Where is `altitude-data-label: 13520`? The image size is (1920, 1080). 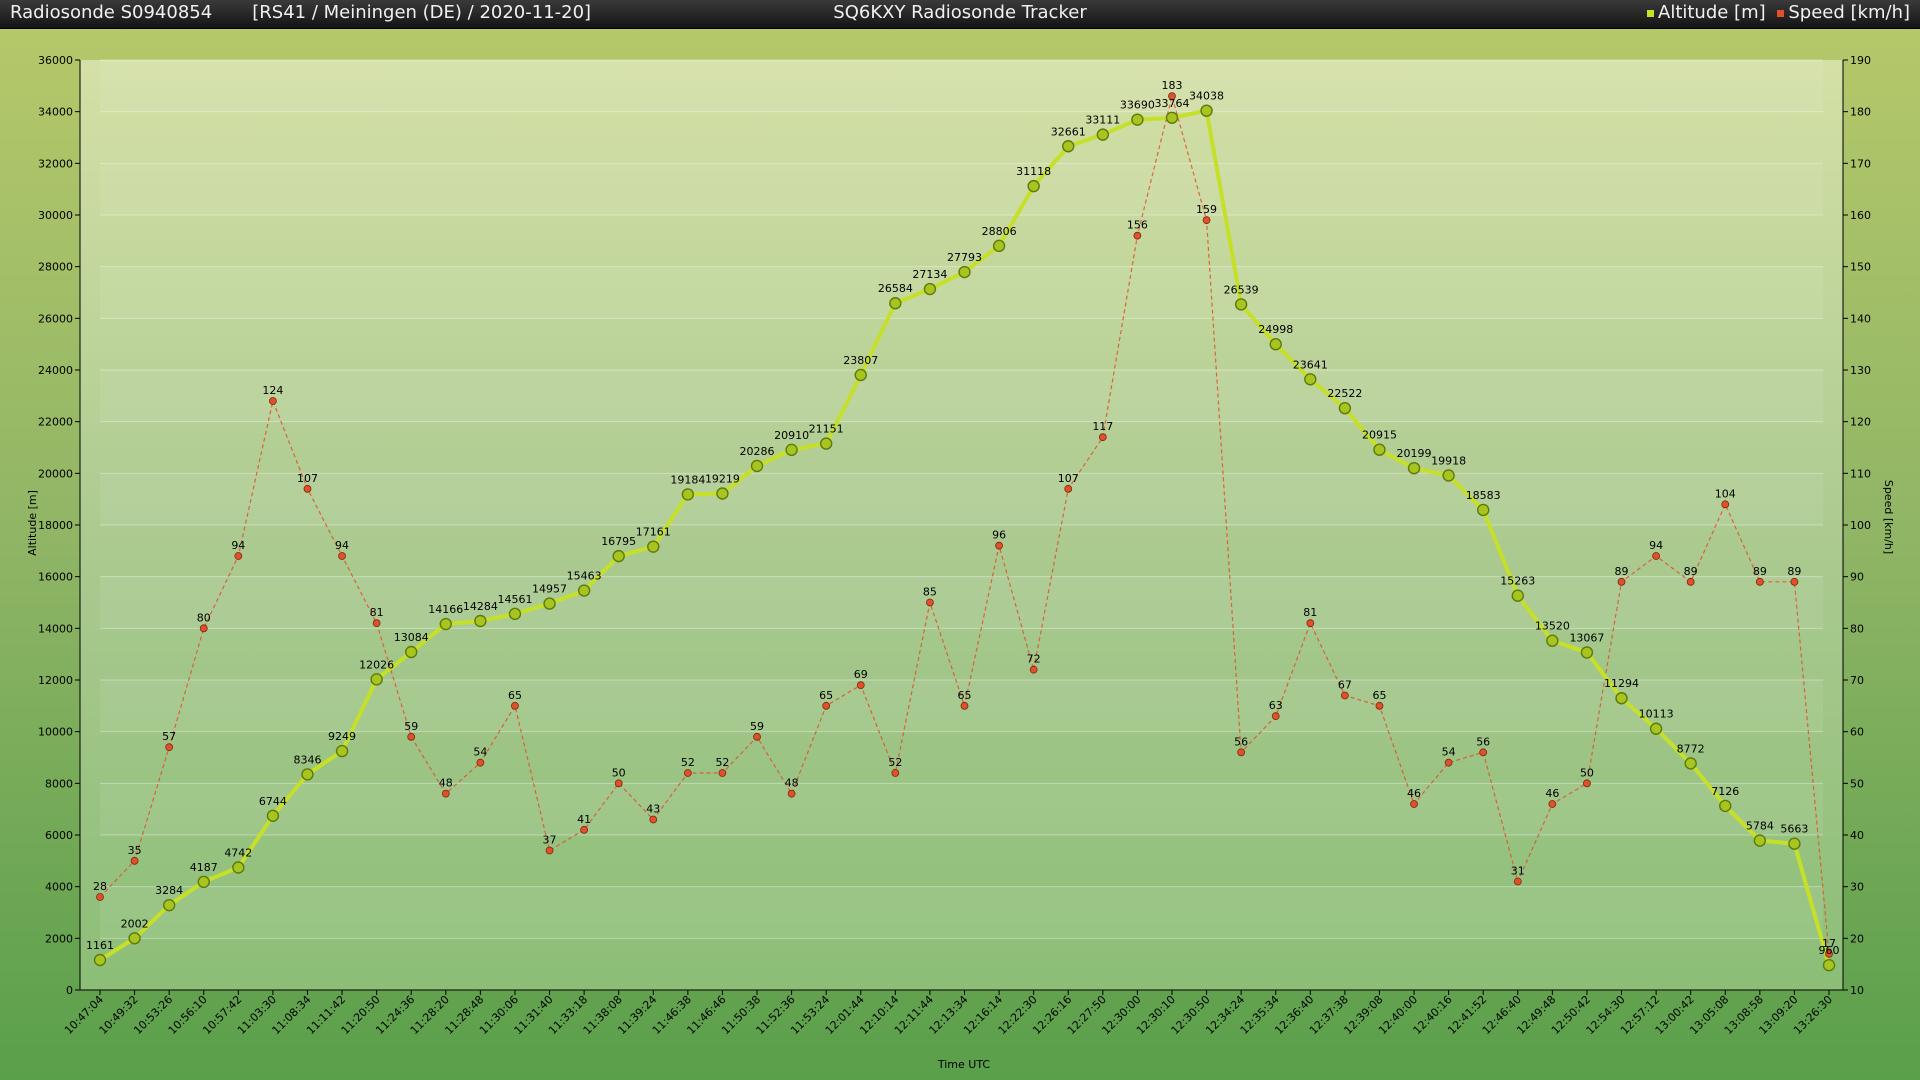
altitude-data-label: 13520 is located at coordinates (1552, 626).